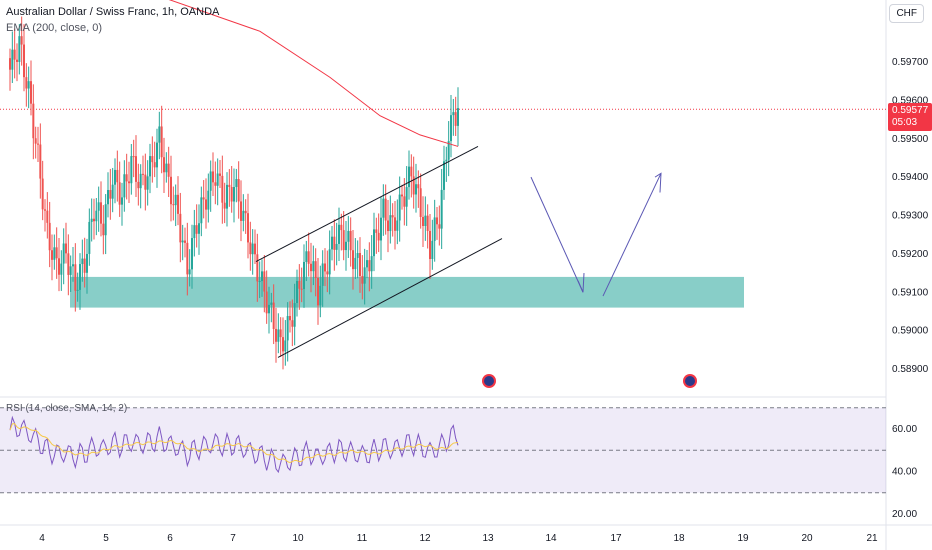 This screenshot has height=550, width=932. Describe the element at coordinates (362, 538) in the screenshot. I see `time-axis-label: 11` at that location.